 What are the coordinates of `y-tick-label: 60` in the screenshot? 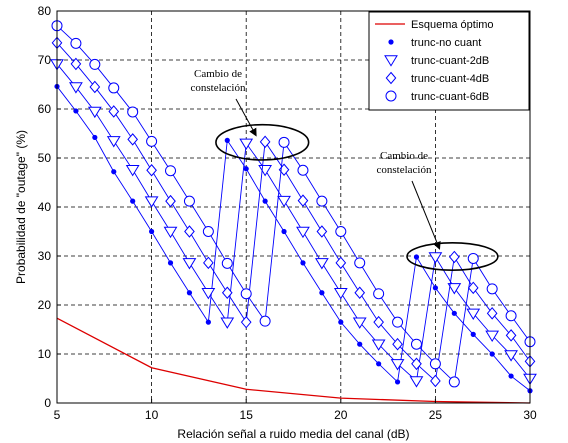 It's located at (45, 109).